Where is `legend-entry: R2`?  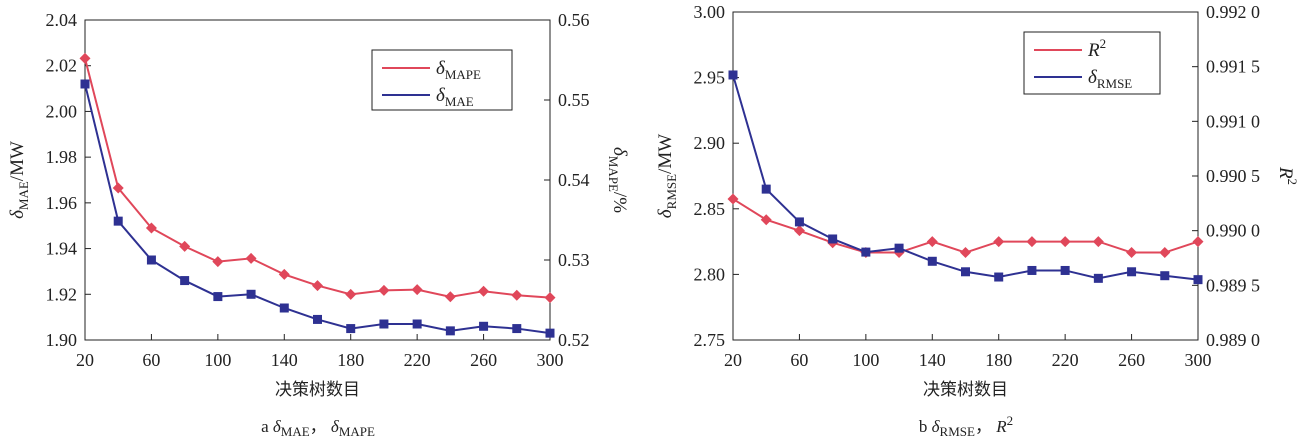 legend-entry: R2 is located at coordinates (1096, 48).